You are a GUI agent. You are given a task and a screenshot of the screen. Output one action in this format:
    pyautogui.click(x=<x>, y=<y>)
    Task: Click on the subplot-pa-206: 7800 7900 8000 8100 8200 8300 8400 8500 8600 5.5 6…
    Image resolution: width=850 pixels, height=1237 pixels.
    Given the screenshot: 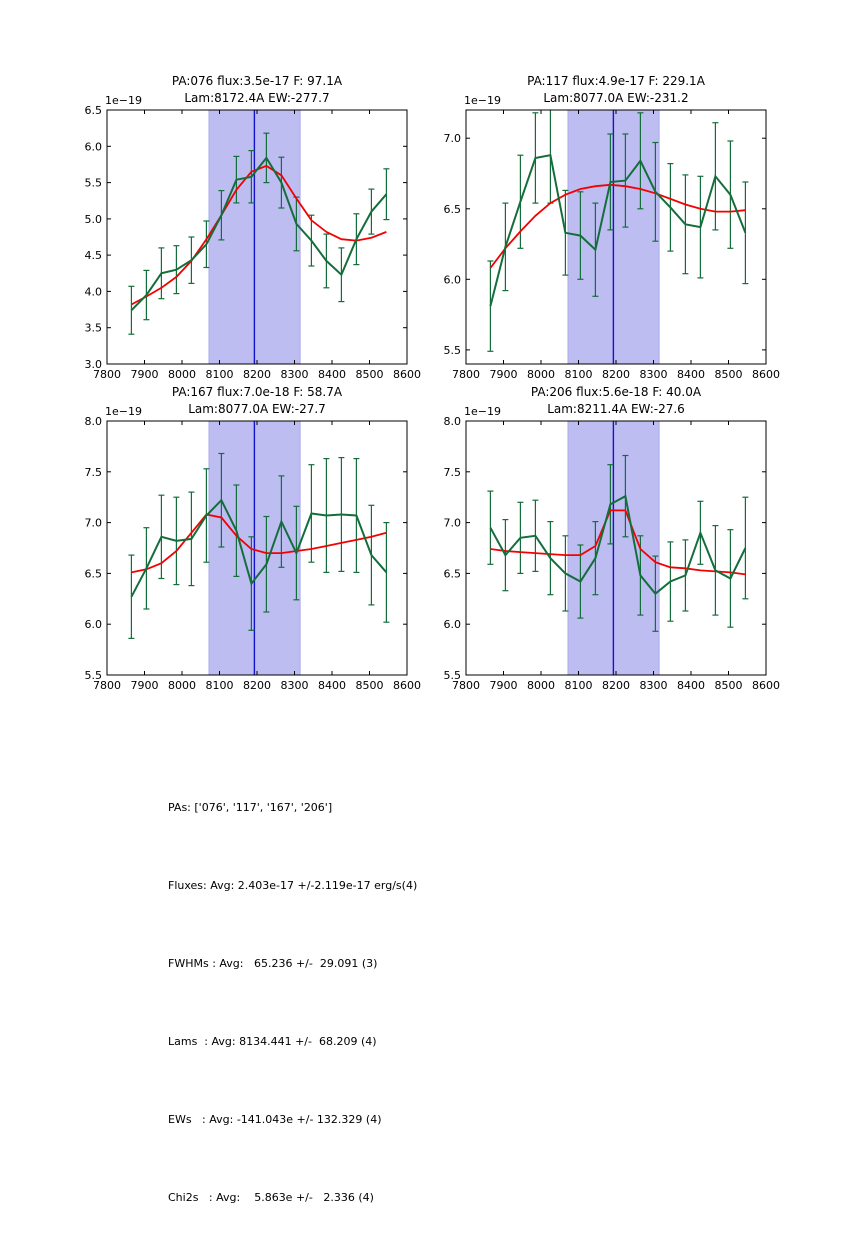 What is the action you would take?
    pyautogui.click(x=612, y=538)
    